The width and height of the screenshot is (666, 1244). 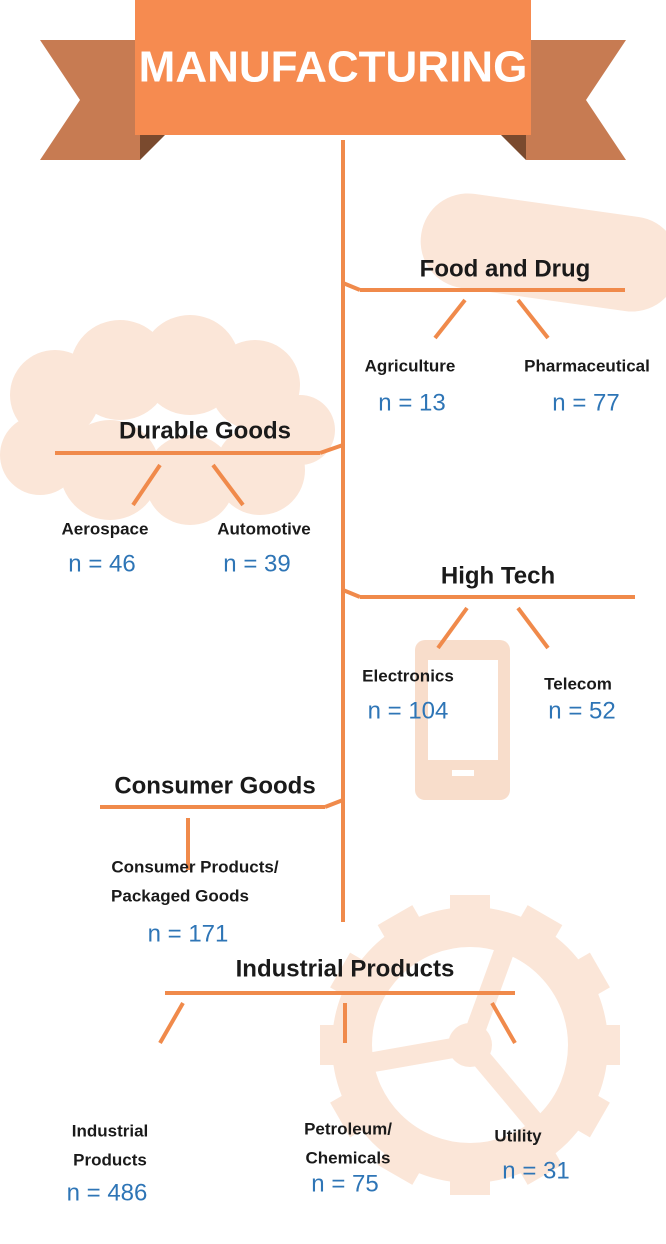 I want to click on count: n = 52, so click(x=581, y=710).